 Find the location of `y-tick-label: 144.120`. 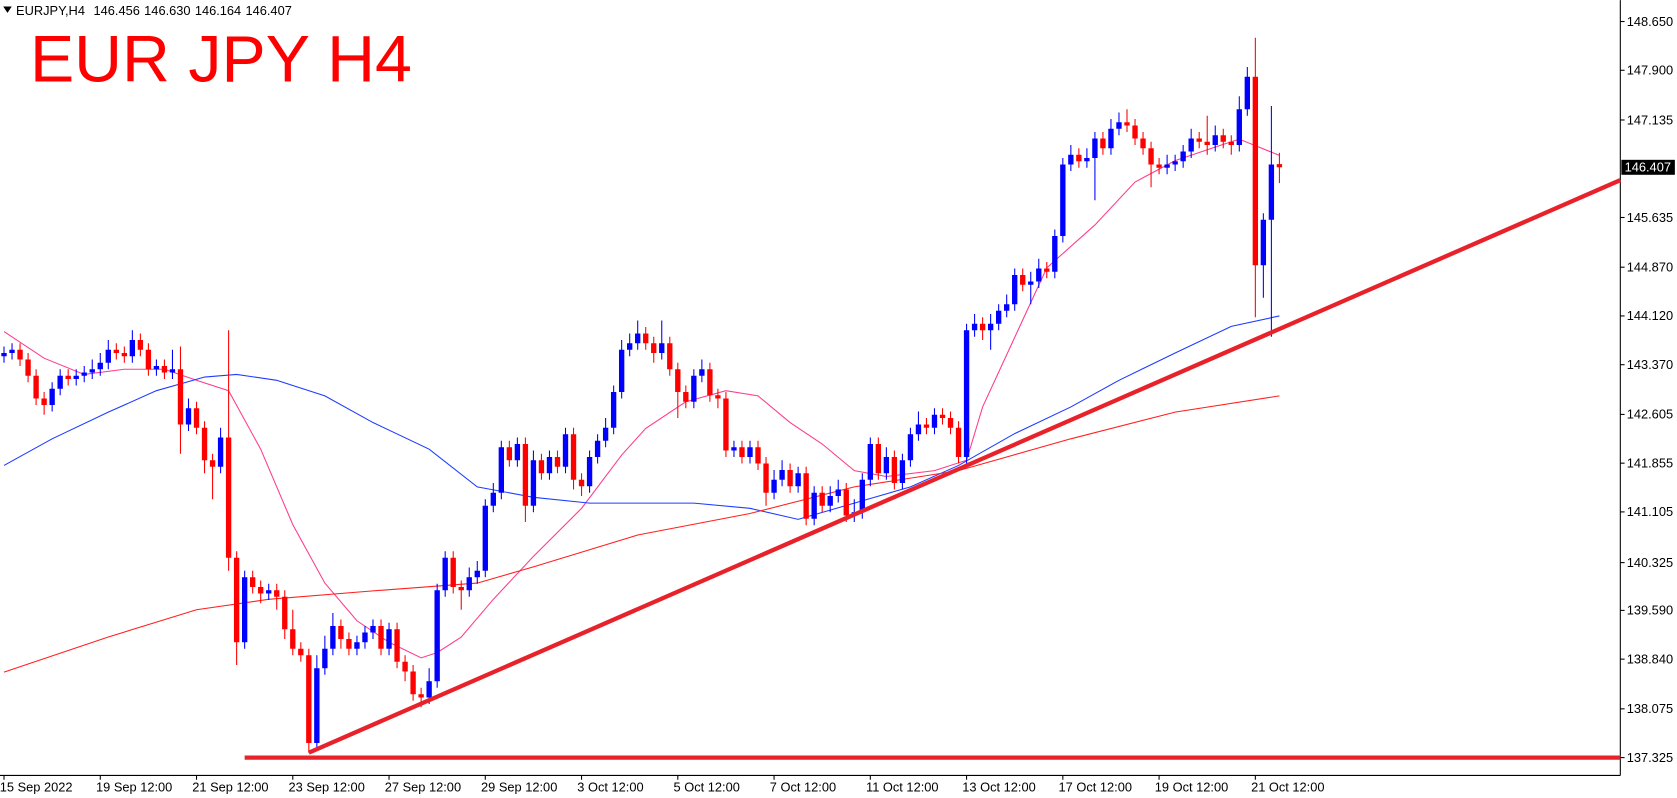

y-tick-label: 144.120 is located at coordinates (1650, 315).